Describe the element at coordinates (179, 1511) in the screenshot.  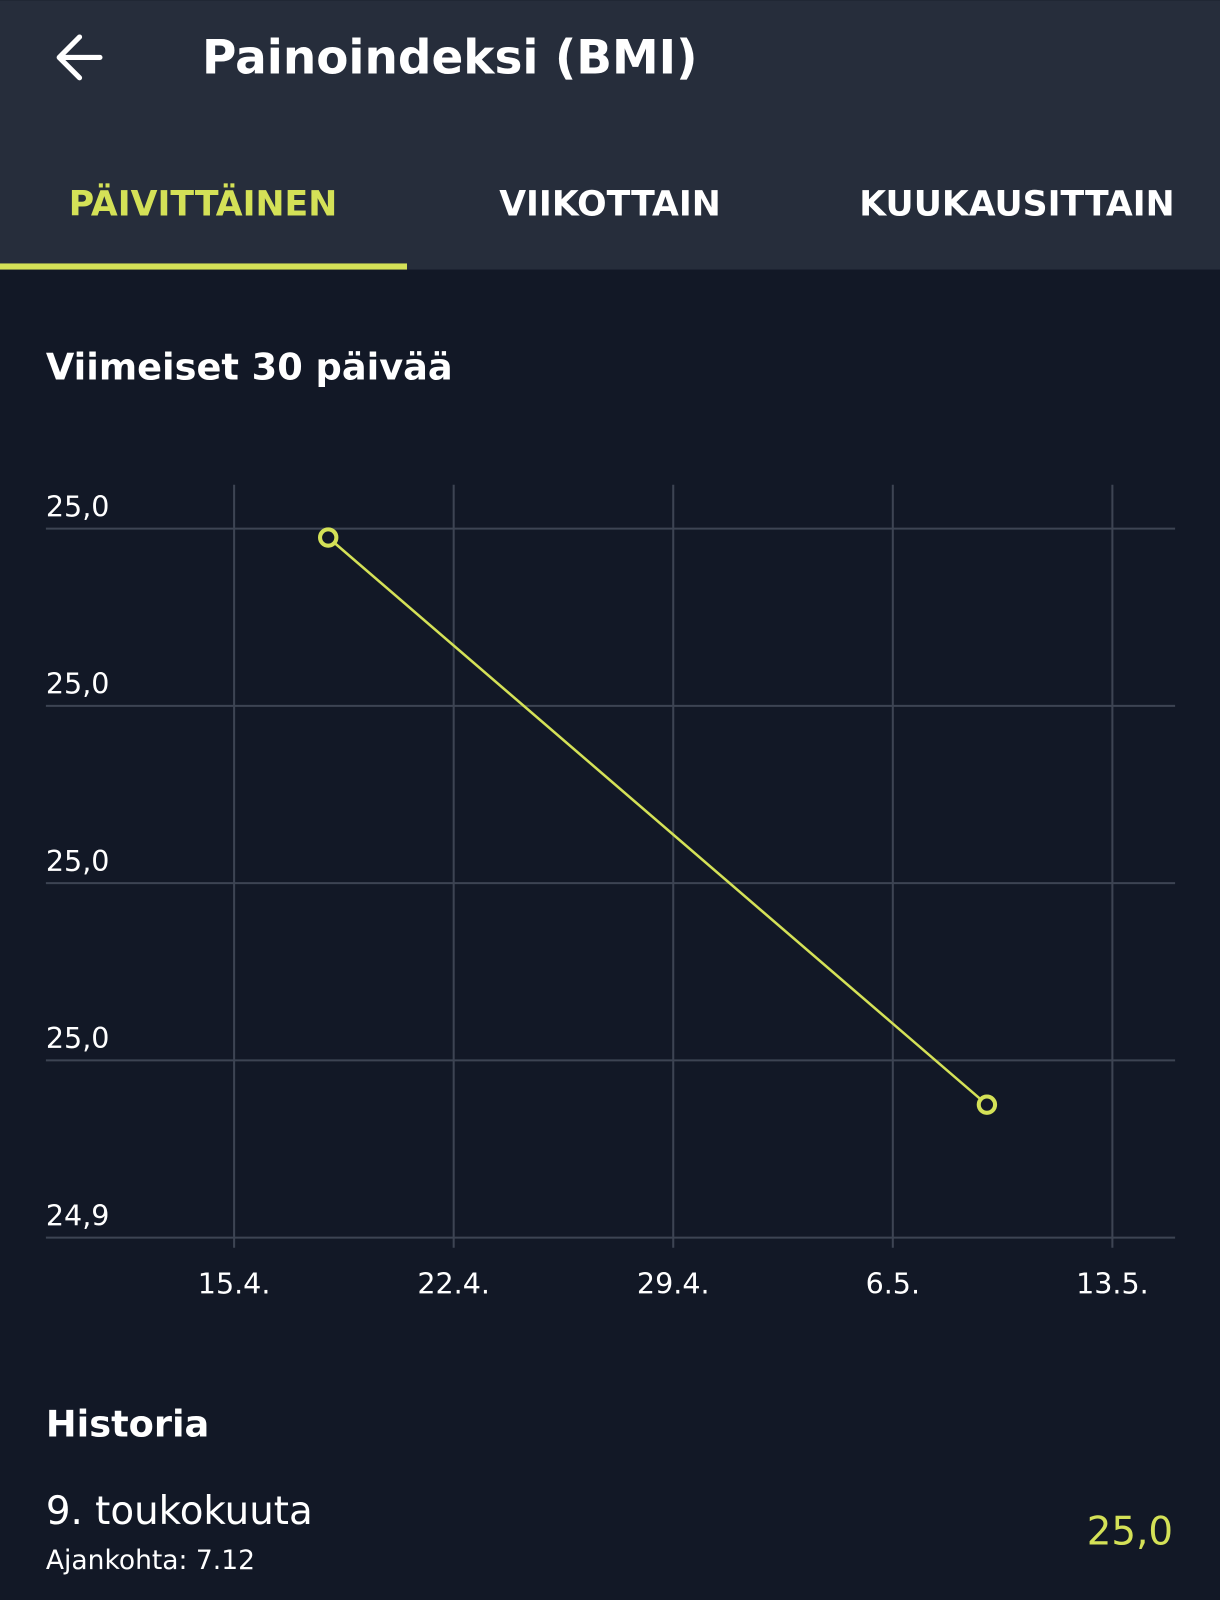
I see `history-date: 9. toukokuuta` at that location.